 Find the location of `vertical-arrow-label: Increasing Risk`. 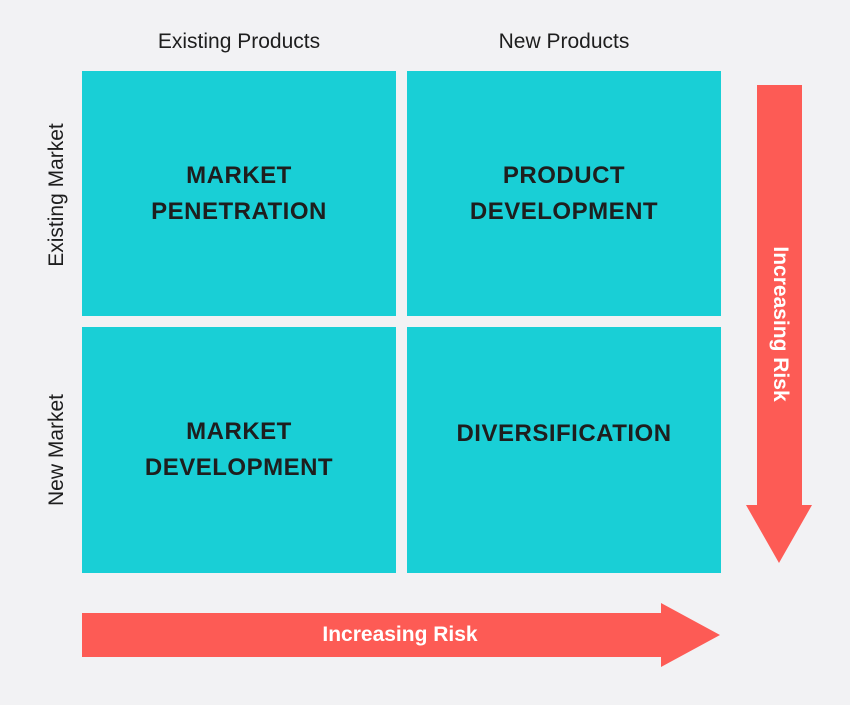

vertical-arrow-label: Increasing Risk is located at coordinates (780, 324).